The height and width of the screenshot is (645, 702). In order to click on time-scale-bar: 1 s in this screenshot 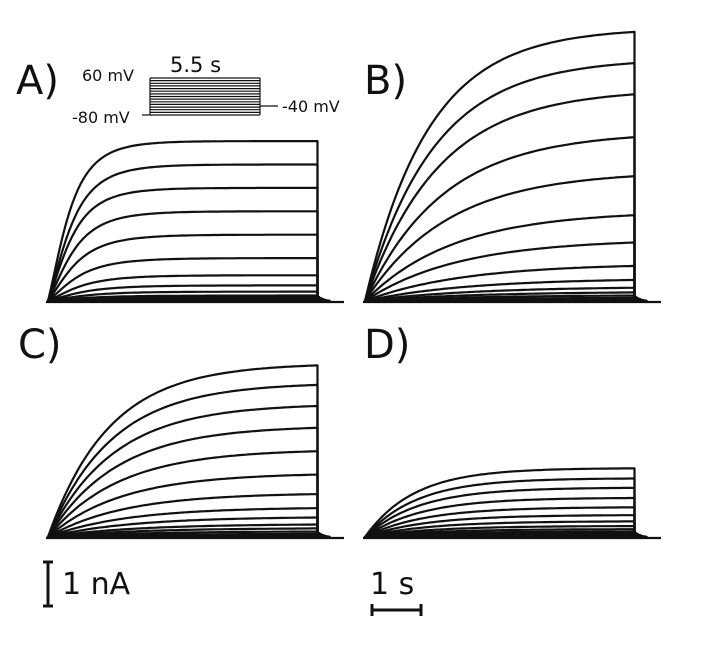, I will do `click(396, 591)`.